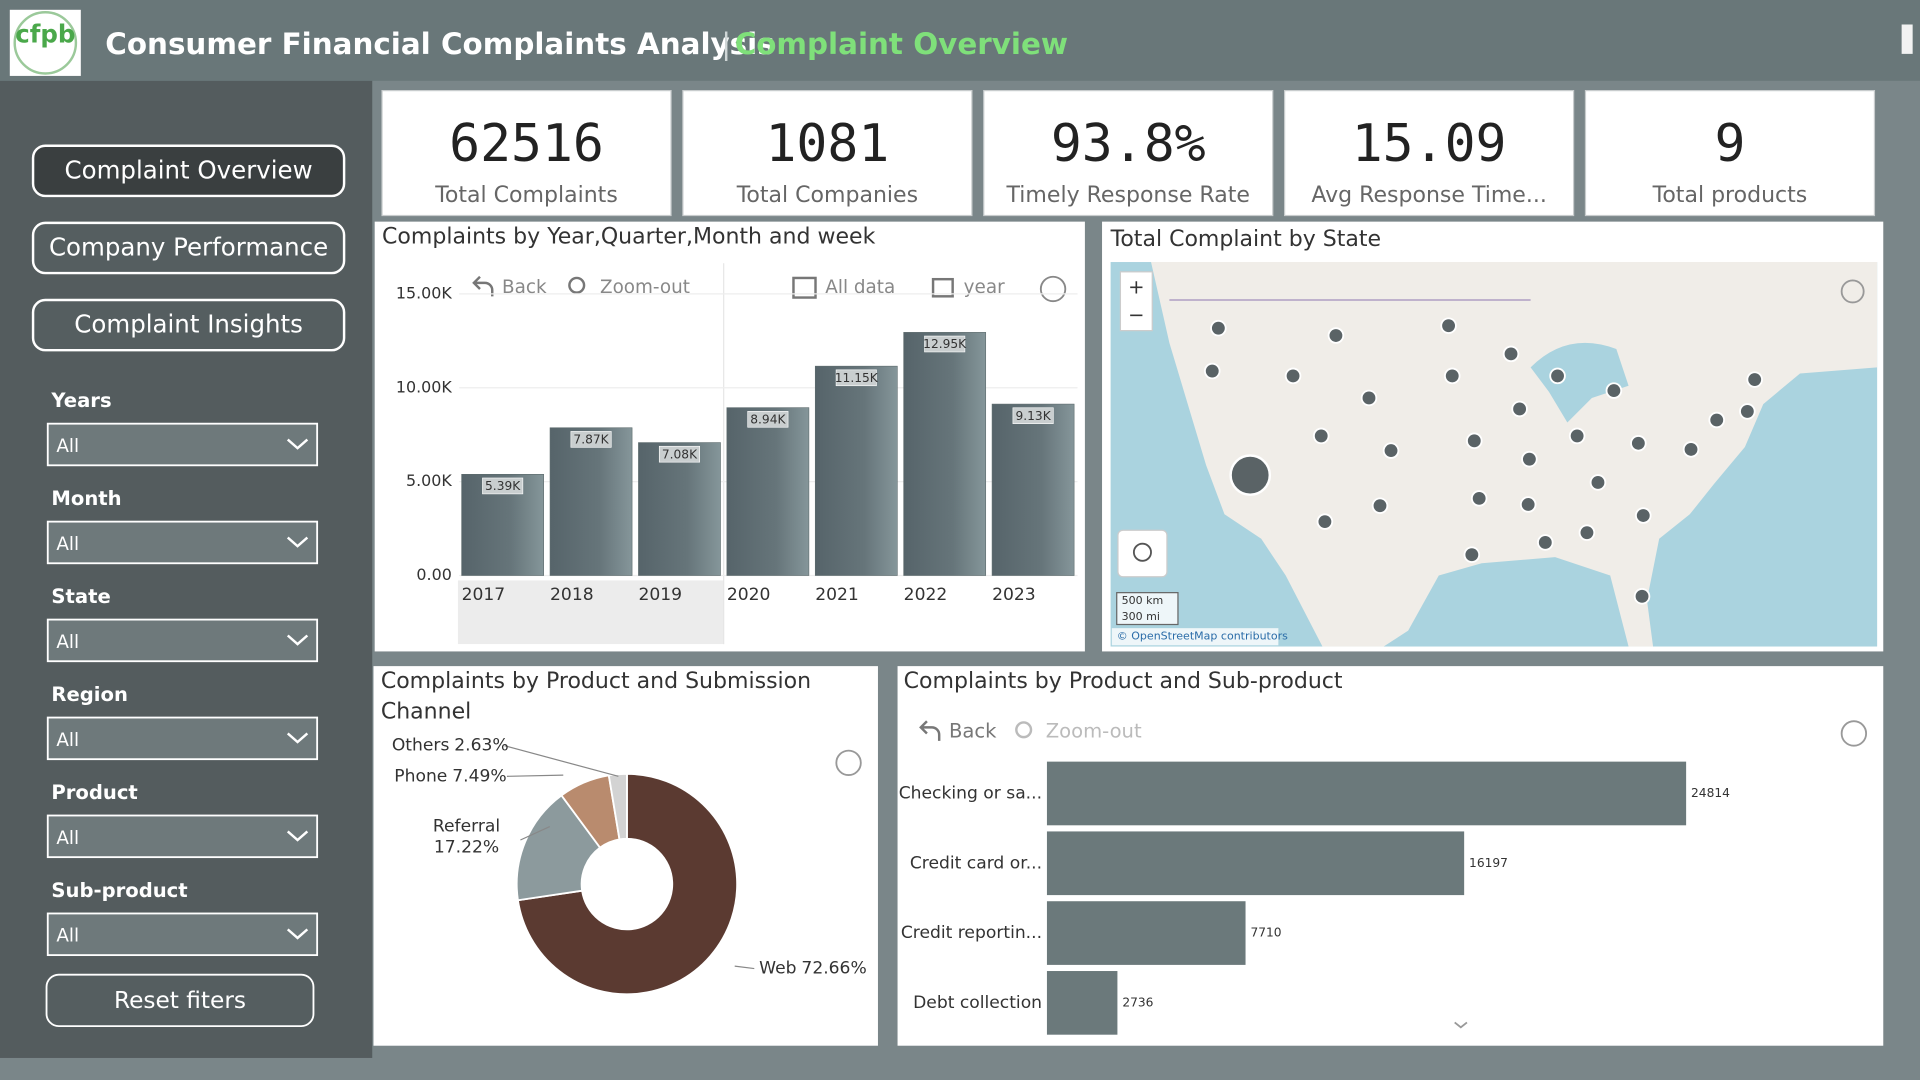  I want to click on nav-label: Company Performance, so click(188, 247).